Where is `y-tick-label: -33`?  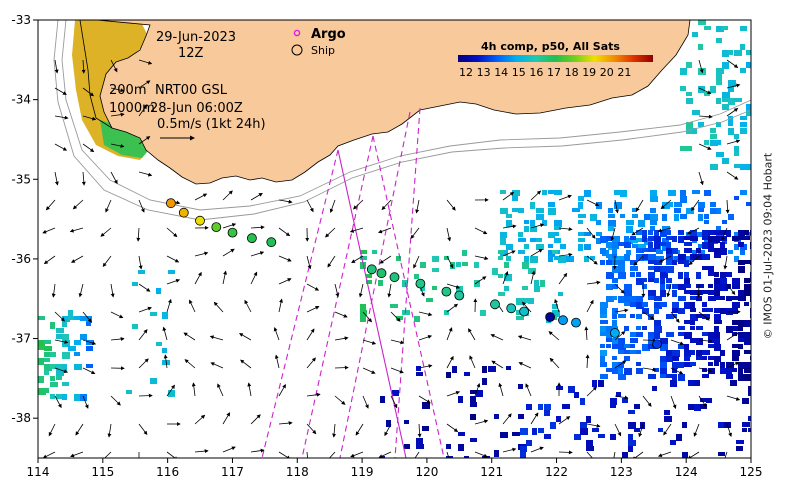
y-tick-label: -33 is located at coordinates (21, 20).